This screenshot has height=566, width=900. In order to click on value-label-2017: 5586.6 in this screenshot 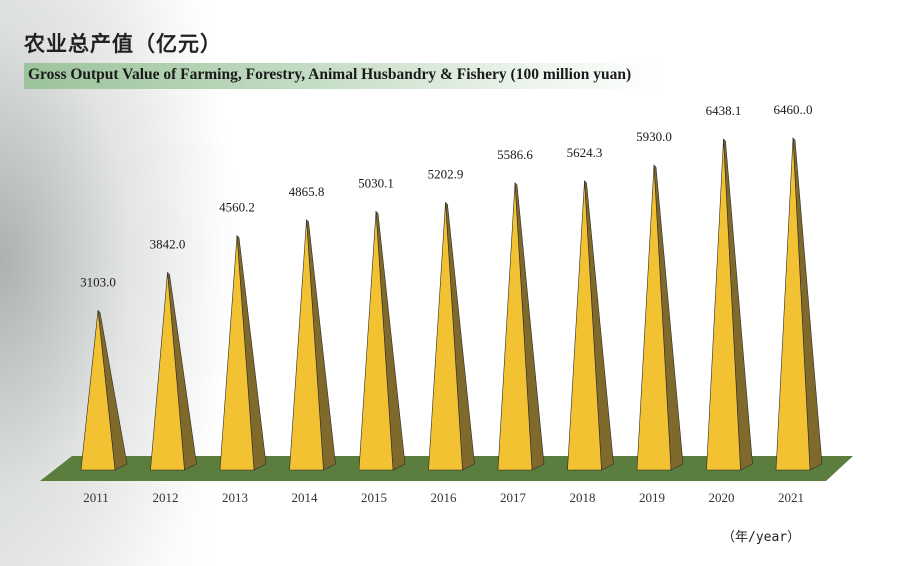, I will do `click(515, 154)`.